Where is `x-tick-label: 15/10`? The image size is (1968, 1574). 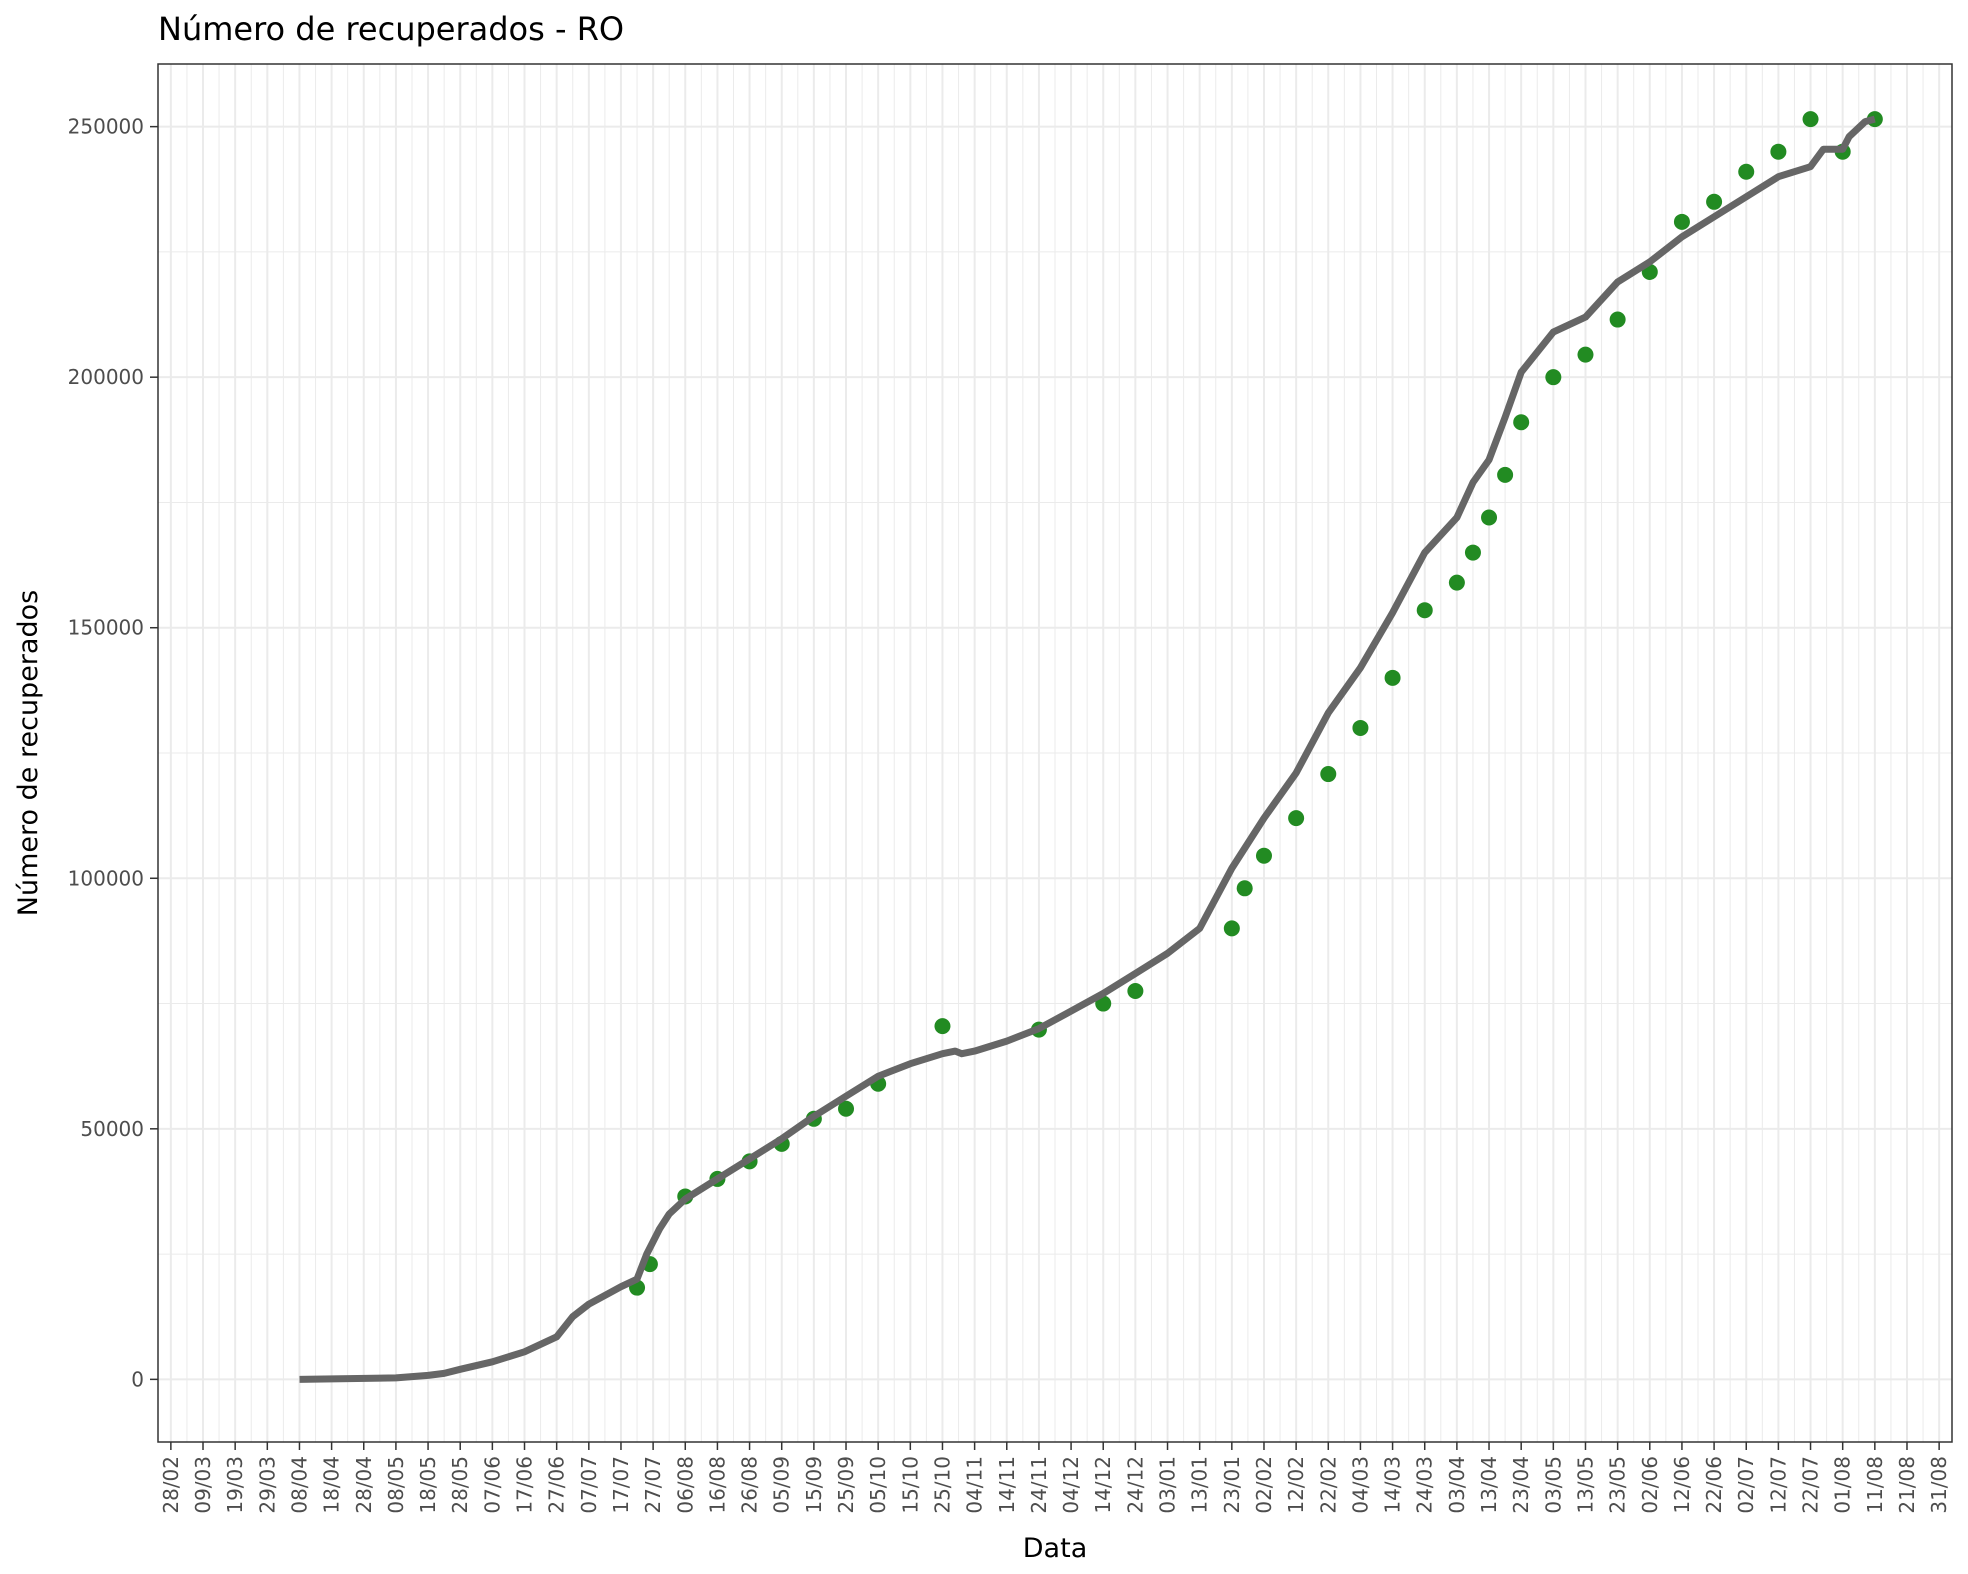 x-tick-label: 15/10 is located at coordinates (910, 1485).